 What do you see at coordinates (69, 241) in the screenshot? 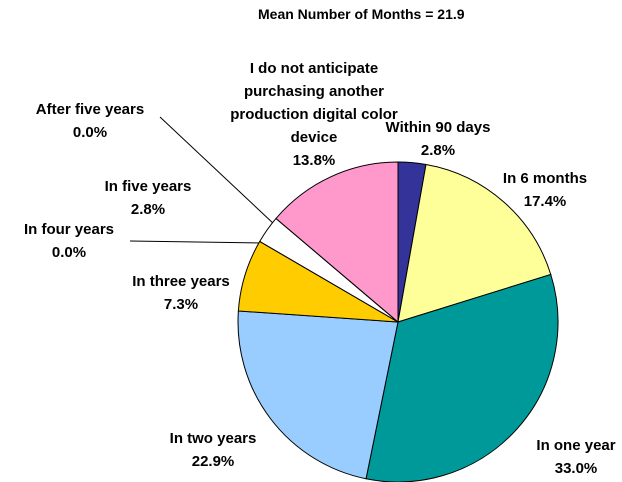
I see `slice-label: In four years 0.0%` at bounding box center [69, 241].